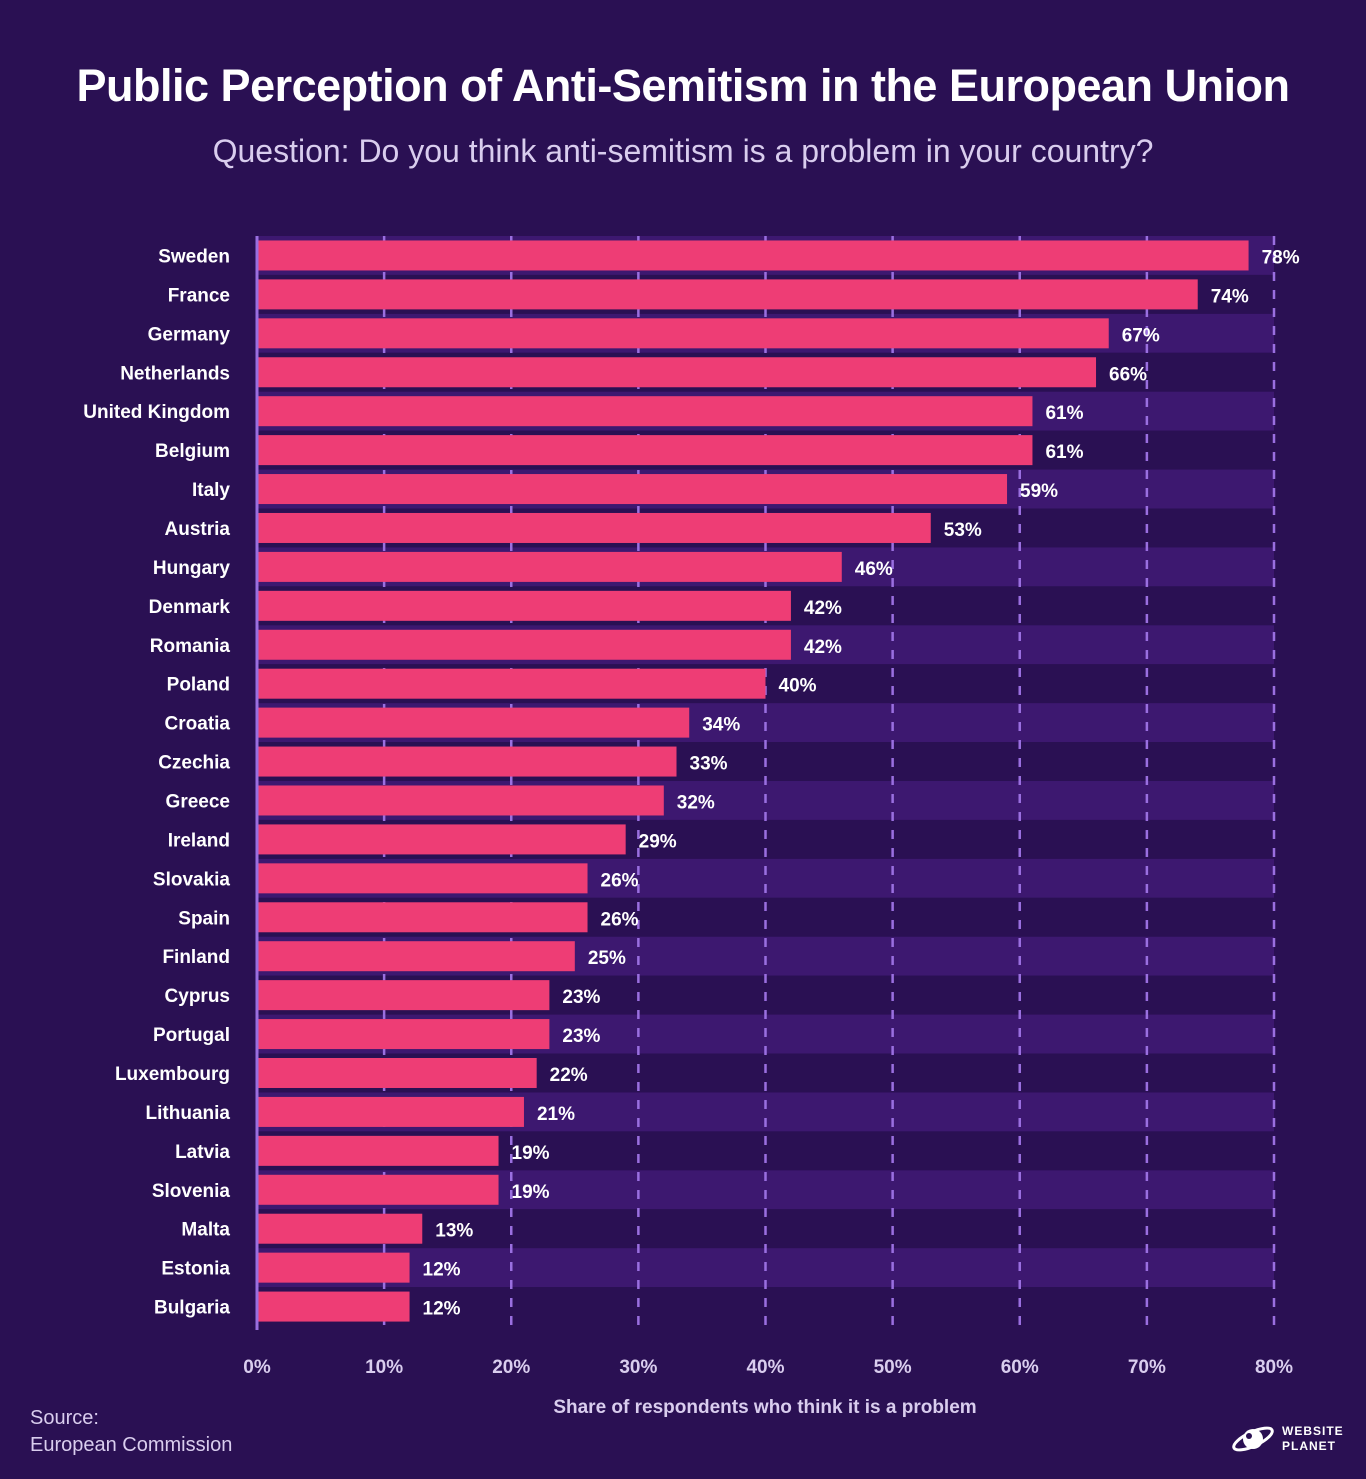 Image resolution: width=1366 pixels, height=1479 pixels. What do you see at coordinates (199, 840) in the screenshot?
I see `category-label: Ireland` at bounding box center [199, 840].